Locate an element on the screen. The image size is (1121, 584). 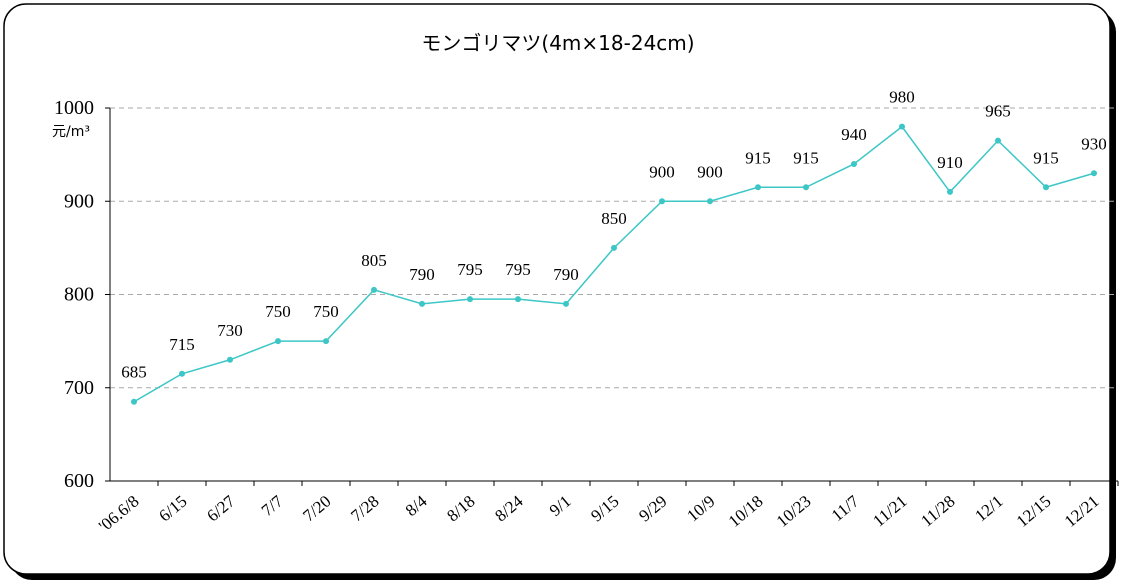
data-label: 965 is located at coordinates (998, 111).